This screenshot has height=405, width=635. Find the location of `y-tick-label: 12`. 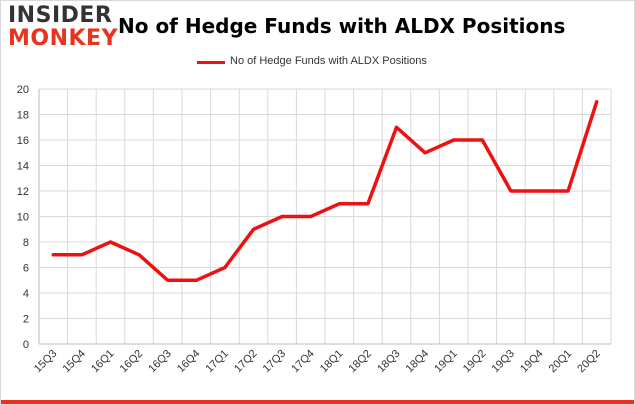

y-tick-label: 12 is located at coordinates (23, 192).